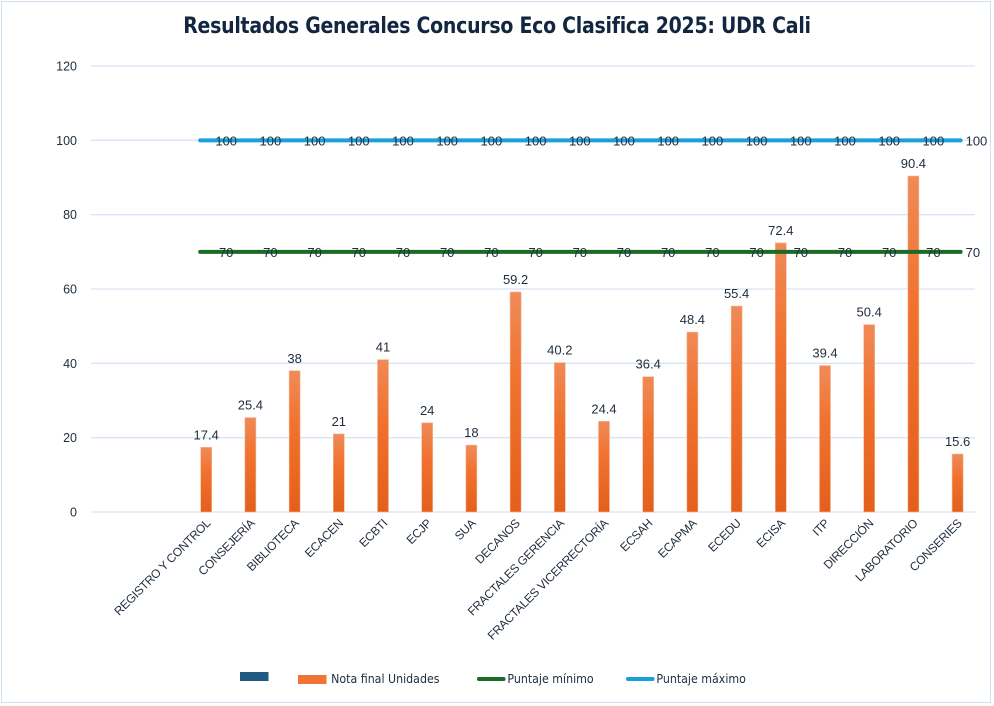 The height and width of the screenshot is (706, 994). What do you see at coordinates (677, 538) in the screenshot?
I see `x-tick-label: ECAPMA` at bounding box center [677, 538].